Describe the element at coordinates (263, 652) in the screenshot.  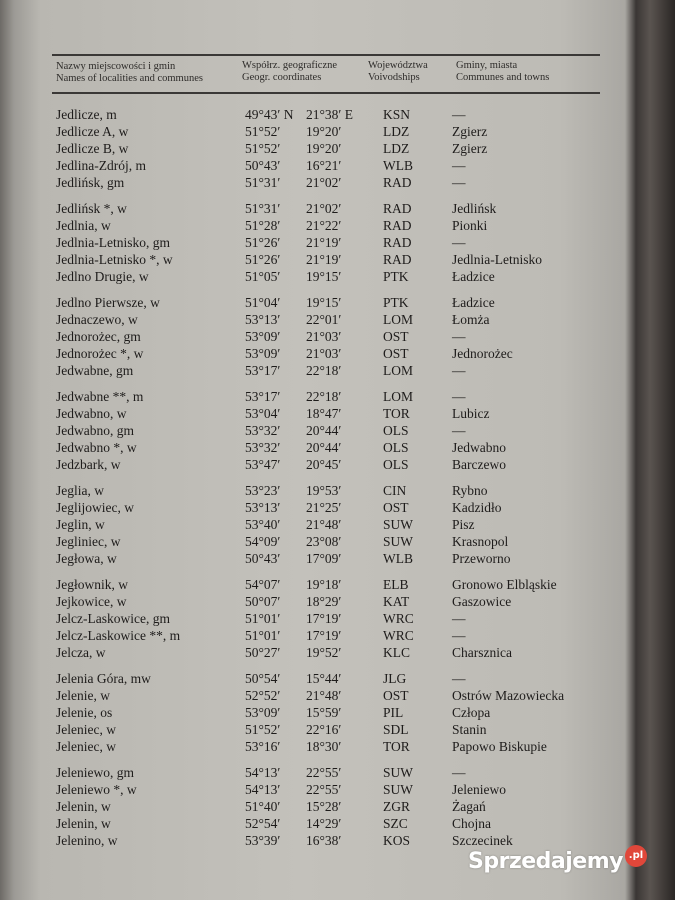
I see `latitude: 50°27′` at that location.